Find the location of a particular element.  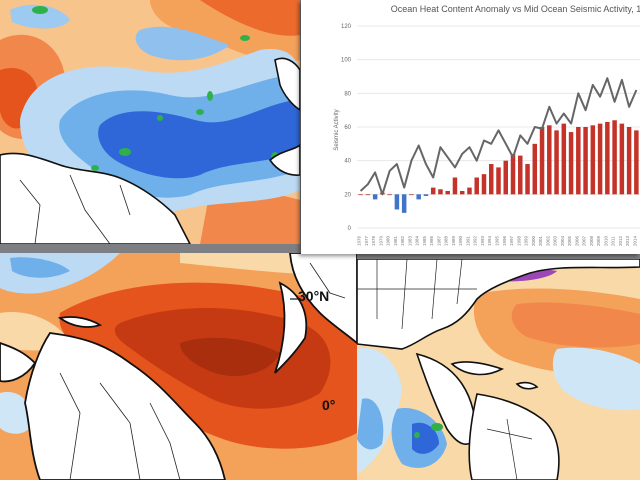

x-tick-label: 1987 is located at coordinates (438, 240).